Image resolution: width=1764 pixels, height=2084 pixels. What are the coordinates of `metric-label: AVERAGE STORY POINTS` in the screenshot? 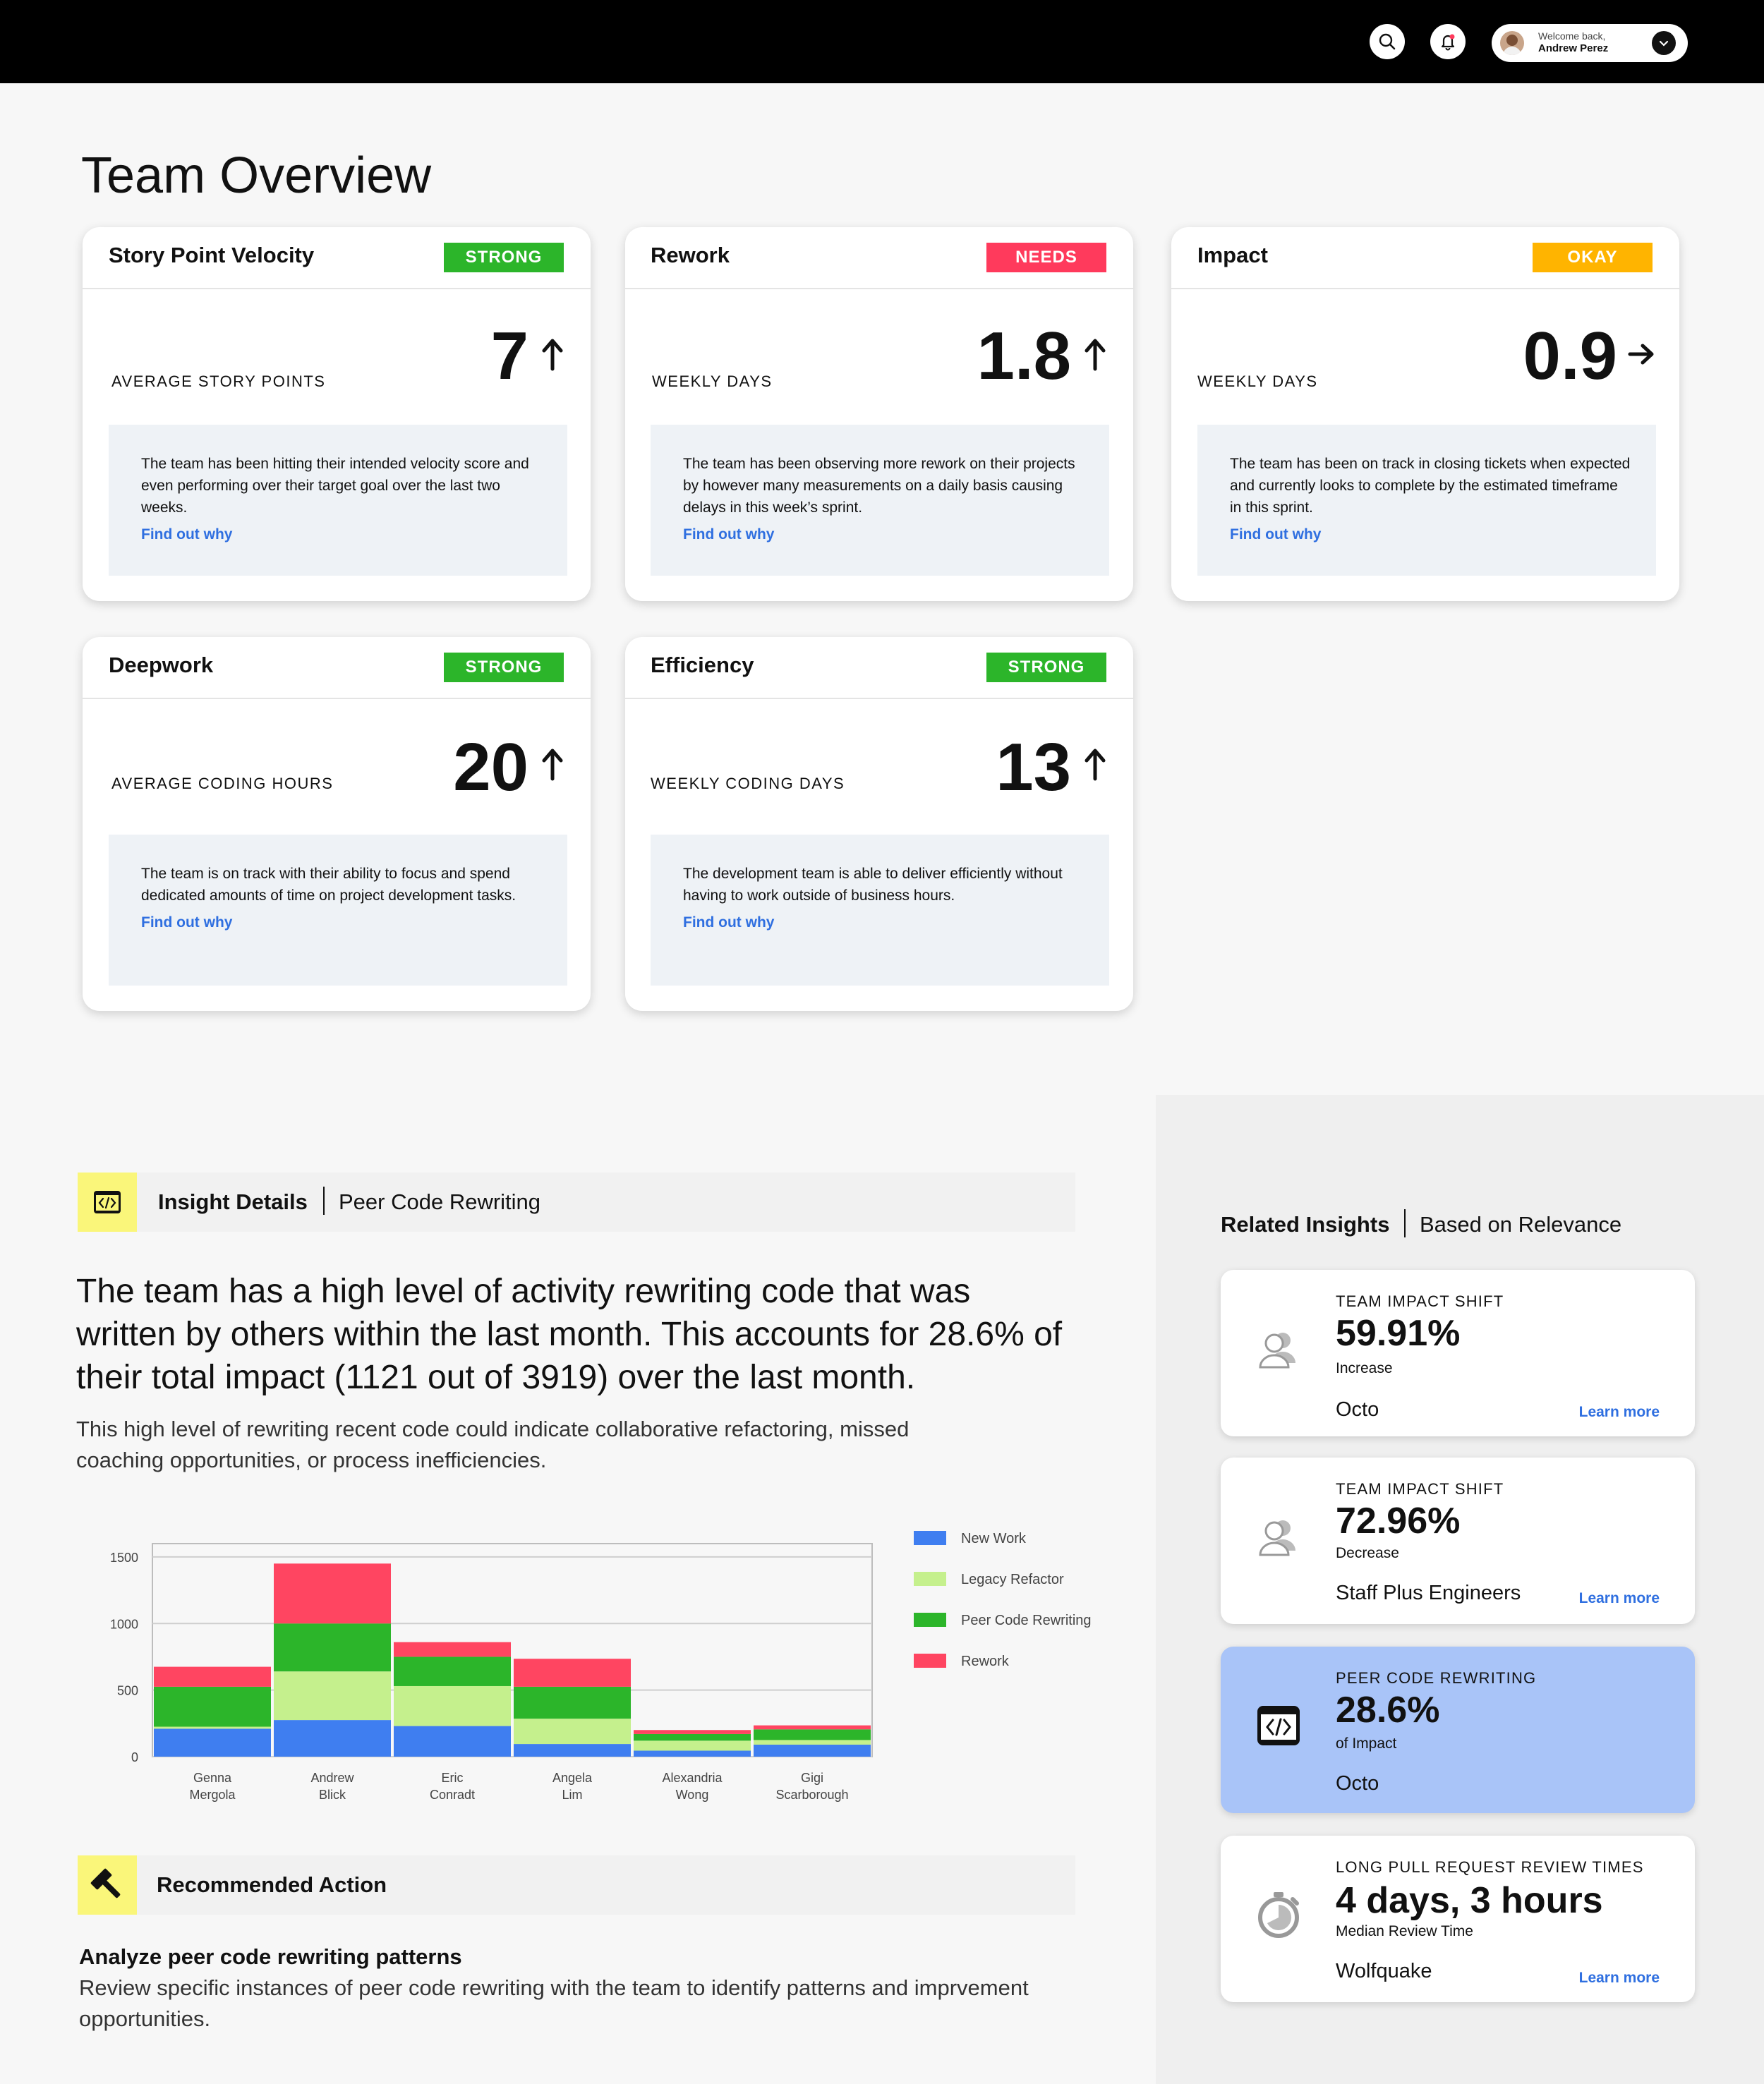 It's located at (218, 381).